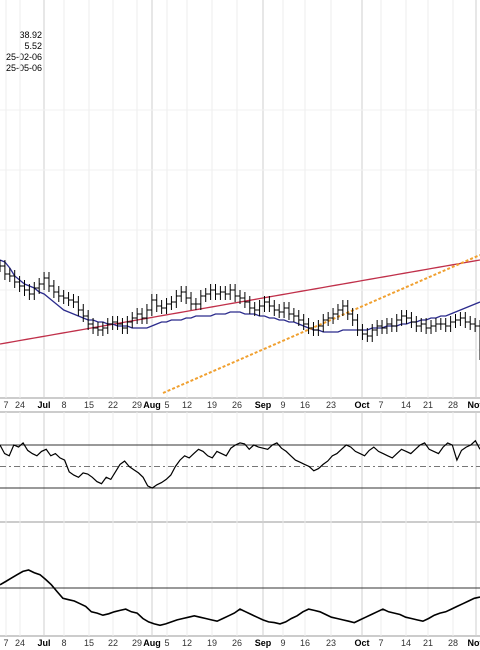 This screenshot has height=650, width=480. Describe the element at coordinates (33, 46) in the screenshot. I see `info-line: 5.52` at that location.